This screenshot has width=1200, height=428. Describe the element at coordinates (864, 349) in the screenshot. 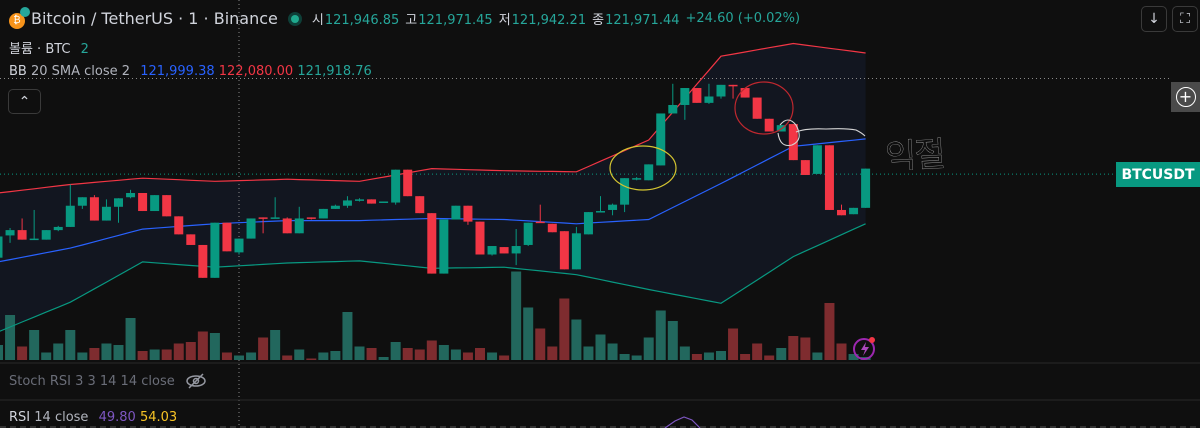

I see `lightning-icon` at that location.